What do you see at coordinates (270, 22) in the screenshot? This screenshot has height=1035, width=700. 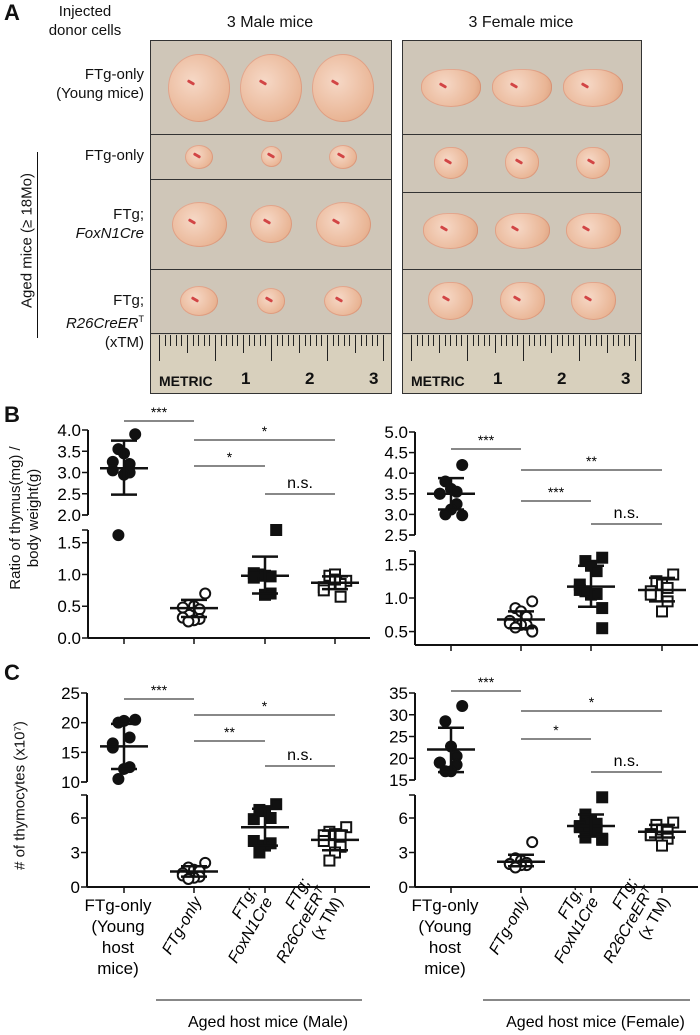 I see `male-column-header: 3 Male mice` at bounding box center [270, 22].